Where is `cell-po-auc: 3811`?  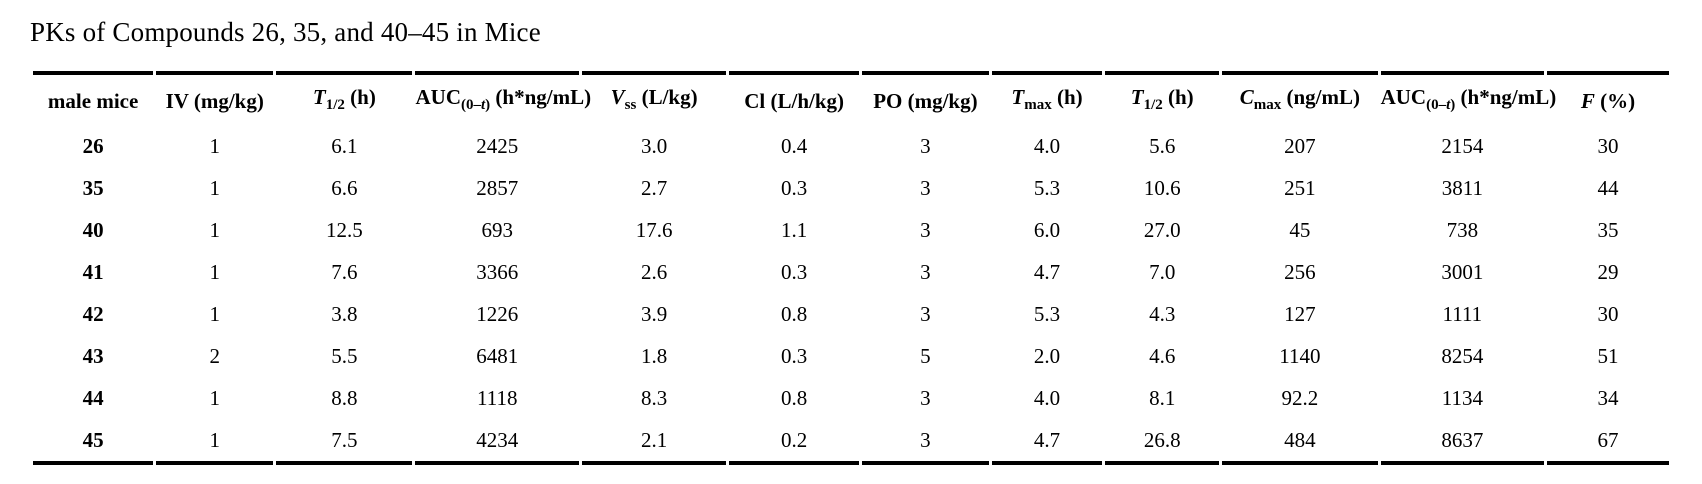
cell-po-auc: 3811 is located at coordinates (1462, 188).